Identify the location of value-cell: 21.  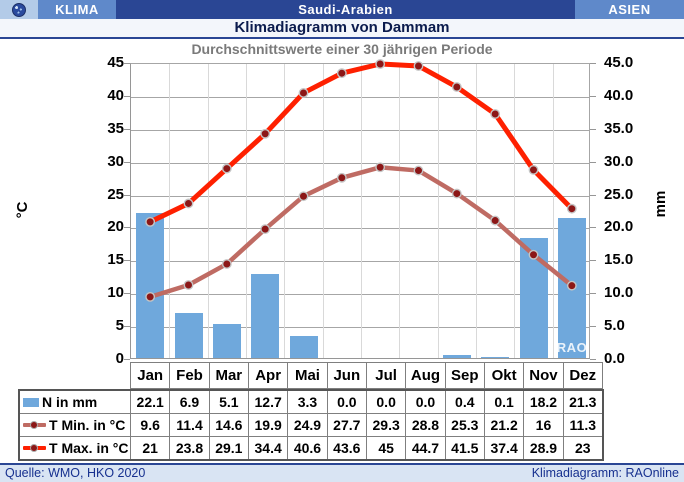
(150, 448).